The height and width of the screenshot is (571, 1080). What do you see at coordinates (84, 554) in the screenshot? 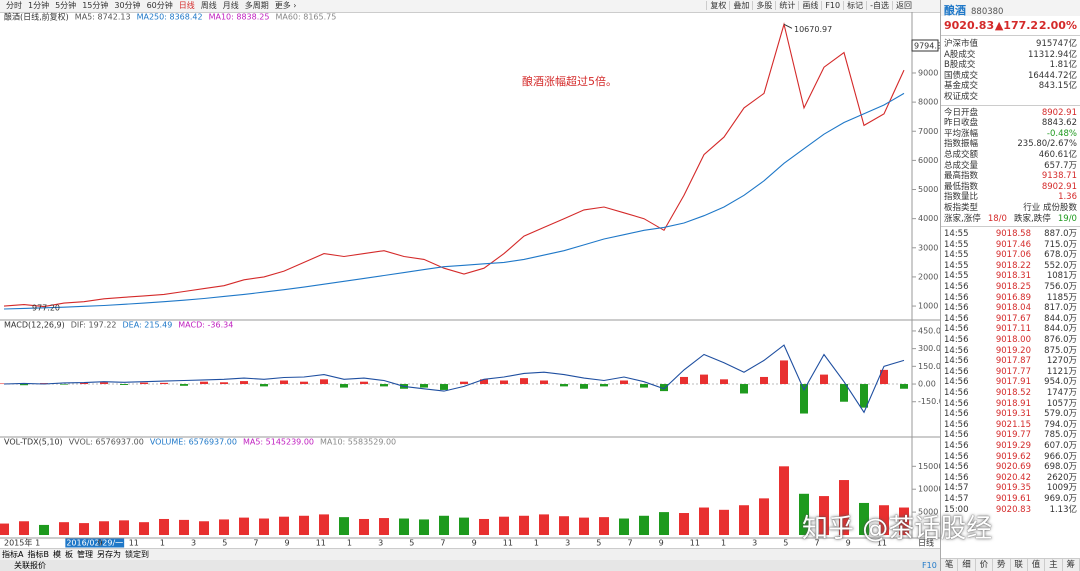
I see `indicator-tab: 管理` at bounding box center [84, 554].